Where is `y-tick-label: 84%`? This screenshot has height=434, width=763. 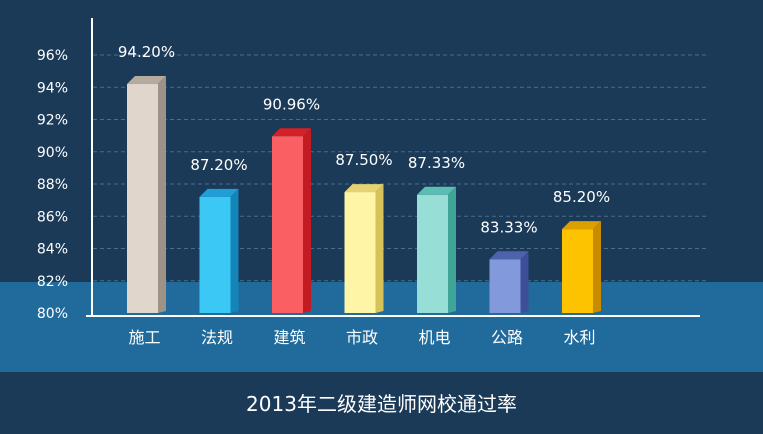
y-tick-label: 84% is located at coordinates (52, 250).